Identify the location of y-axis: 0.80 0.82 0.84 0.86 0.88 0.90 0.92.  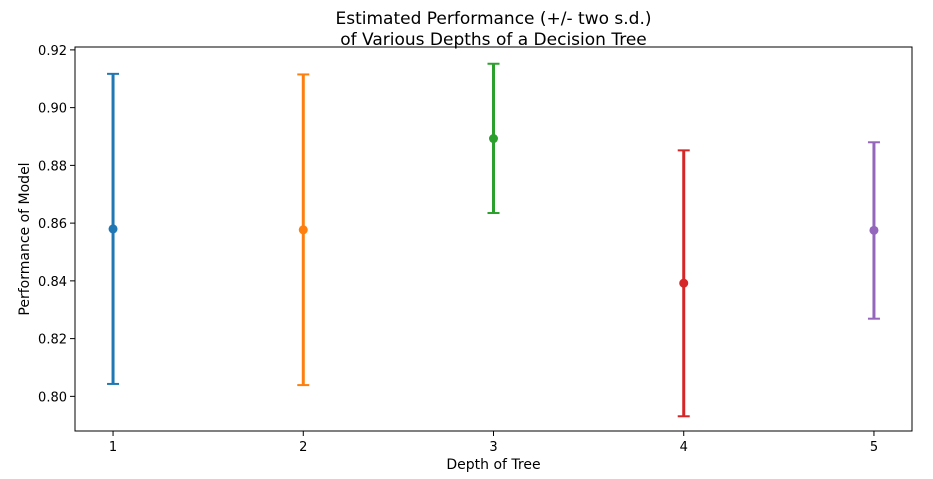
(56, 224).